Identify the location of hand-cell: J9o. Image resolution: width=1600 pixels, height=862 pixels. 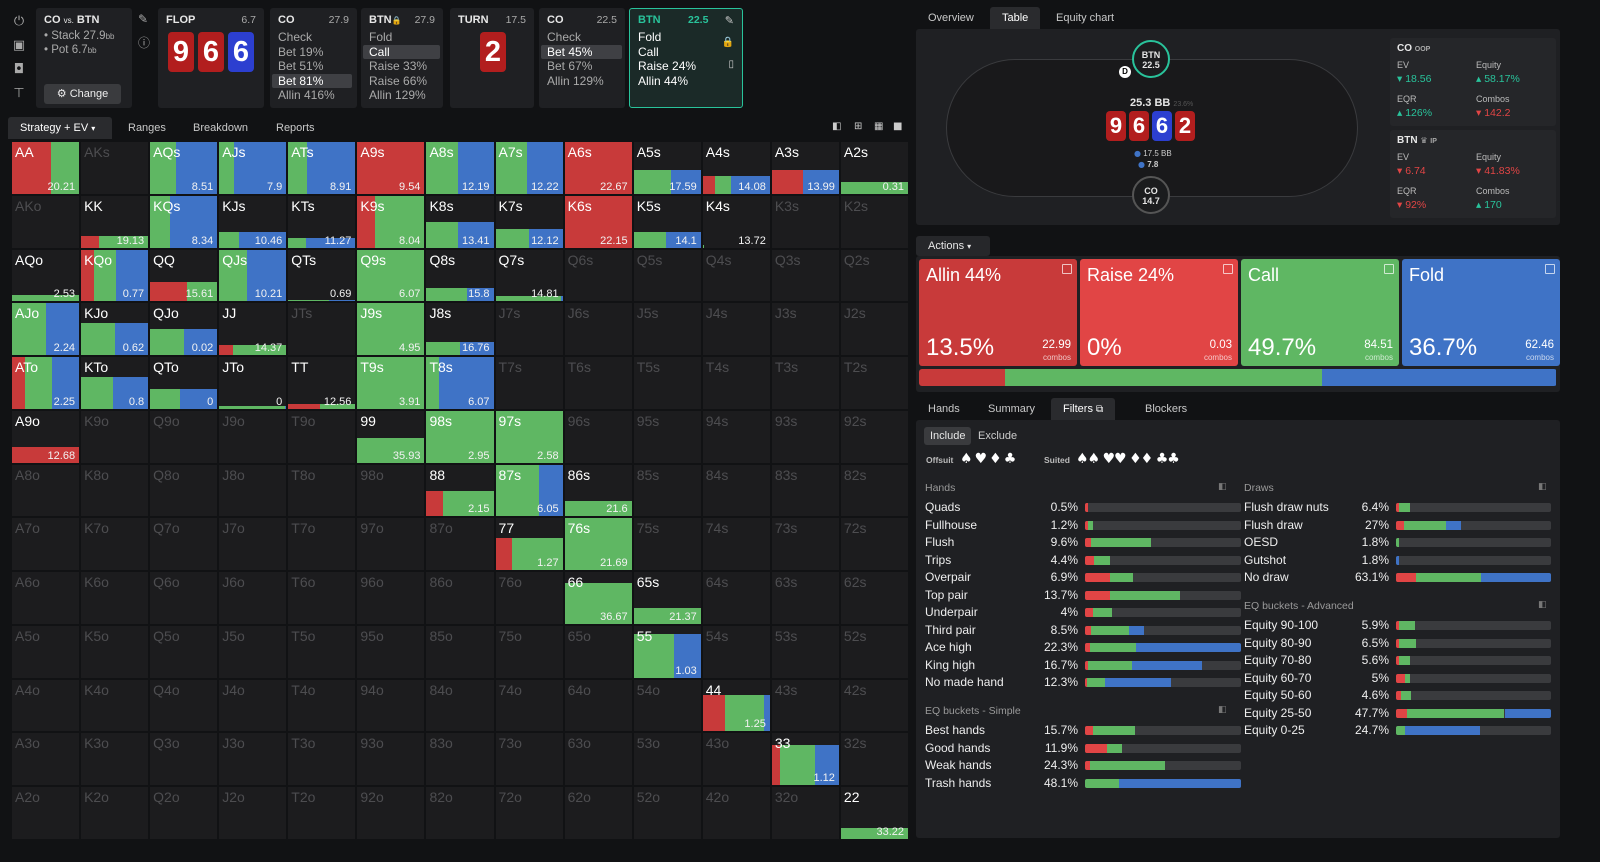
(253, 436).